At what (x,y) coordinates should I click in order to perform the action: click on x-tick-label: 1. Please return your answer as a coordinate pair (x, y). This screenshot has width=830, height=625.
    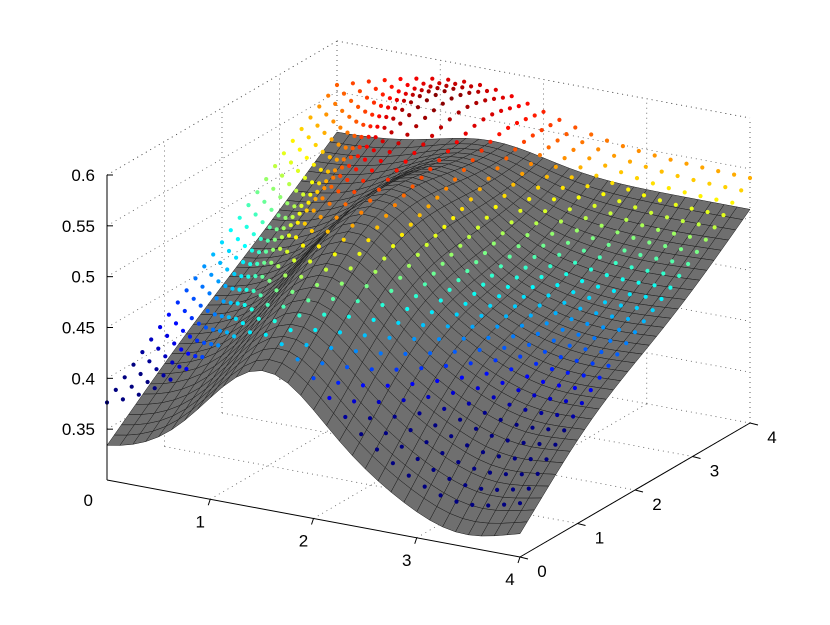
    Looking at the image, I should click on (200, 521).